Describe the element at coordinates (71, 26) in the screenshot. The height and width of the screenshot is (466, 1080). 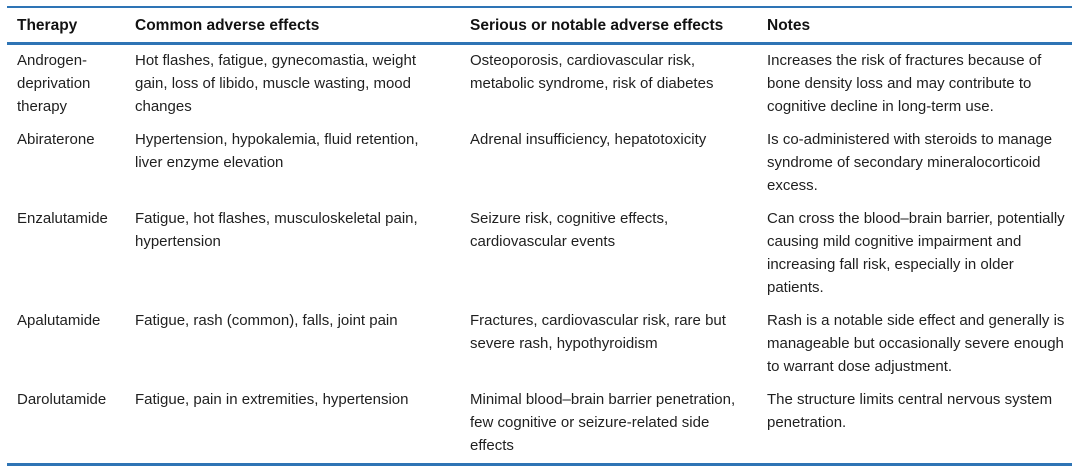
I see `col-header-therapy: Therapy` at that location.